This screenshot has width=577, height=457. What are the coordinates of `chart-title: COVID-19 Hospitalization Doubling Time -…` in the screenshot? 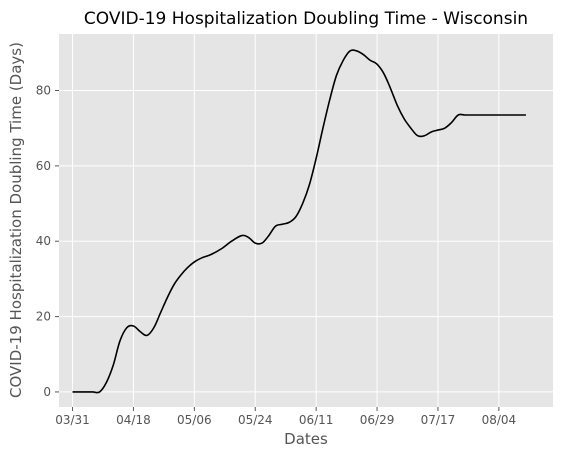 It's located at (306, 19).